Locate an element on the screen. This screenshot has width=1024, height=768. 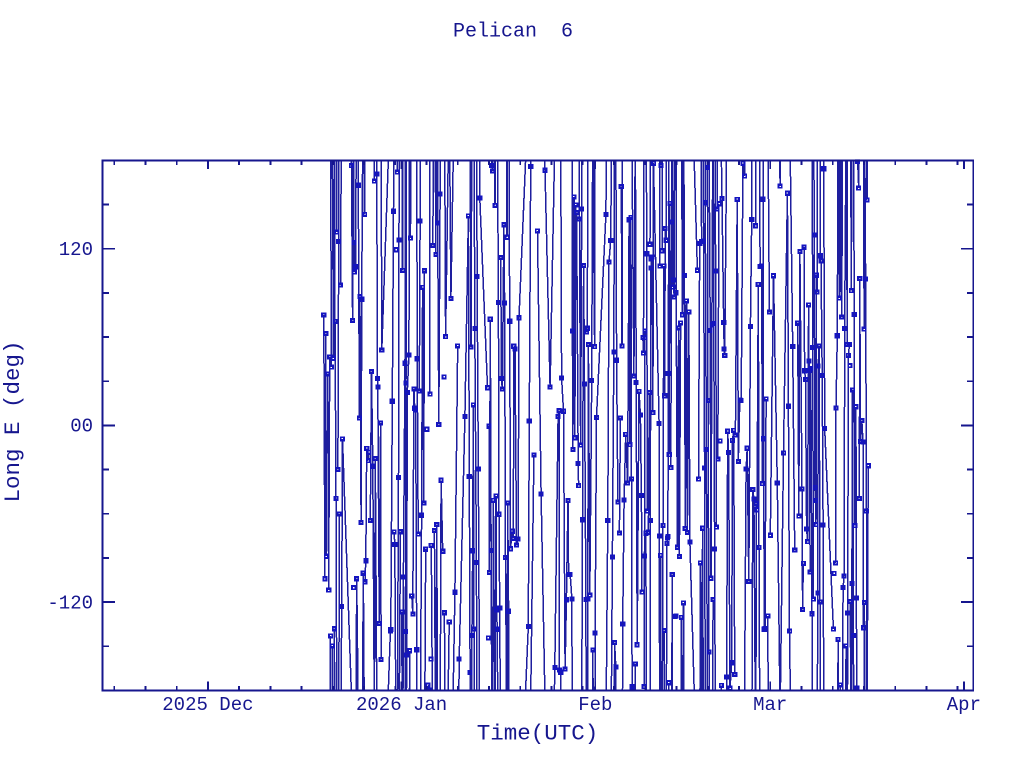
svg-text: -120 is located at coordinates (70, 603).